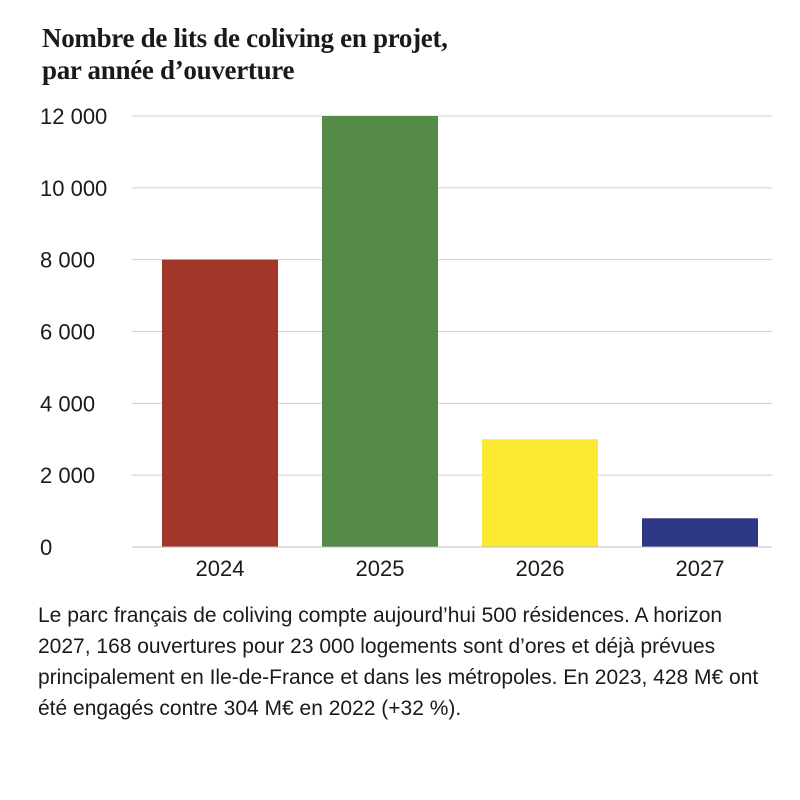 The width and height of the screenshot is (800, 800). Describe the element at coordinates (73, 116) in the screenshot. I see `y-tick-label: 12 000` at that location.